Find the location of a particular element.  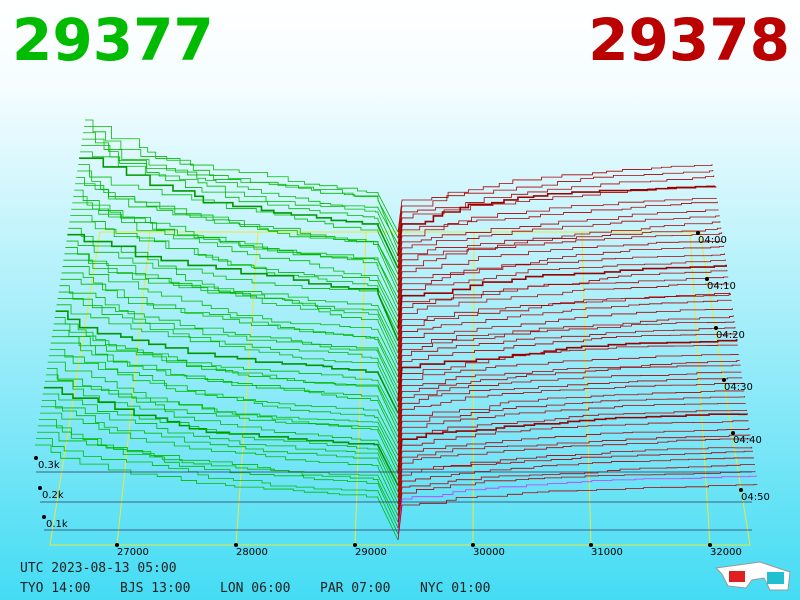

volume-label: 0.1k is located at coordinates (57, 524).